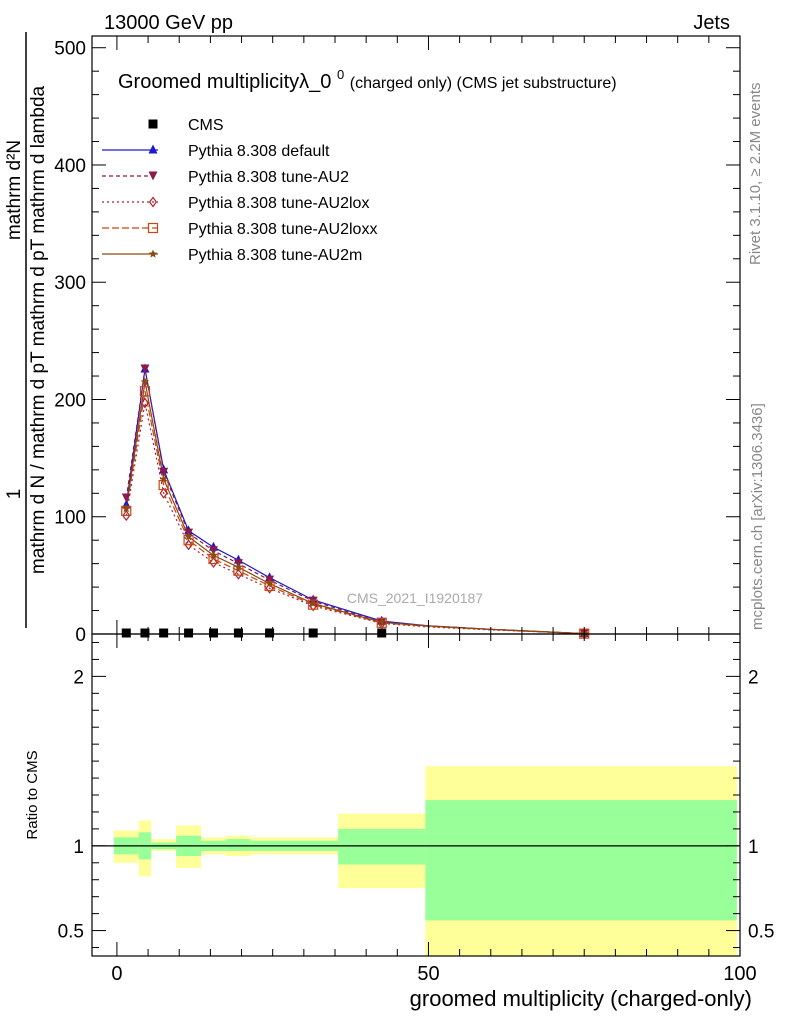  I want to click on main-y-tick-label: 500, so click(70, 49).